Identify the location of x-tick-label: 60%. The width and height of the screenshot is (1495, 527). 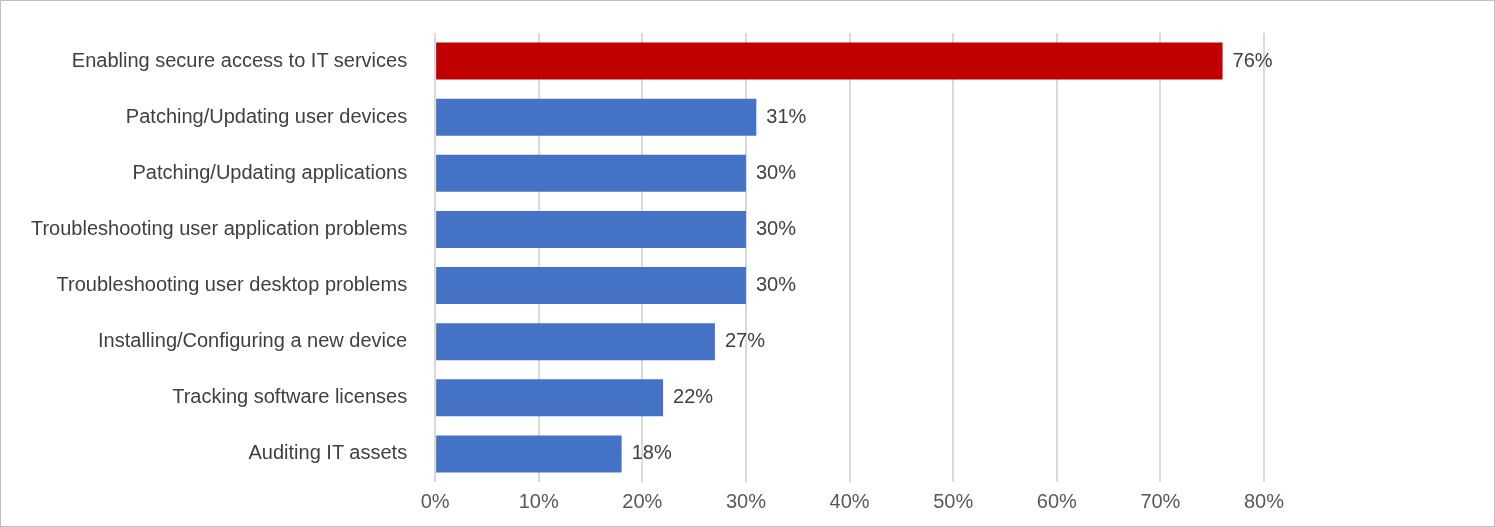
(1057, 500).